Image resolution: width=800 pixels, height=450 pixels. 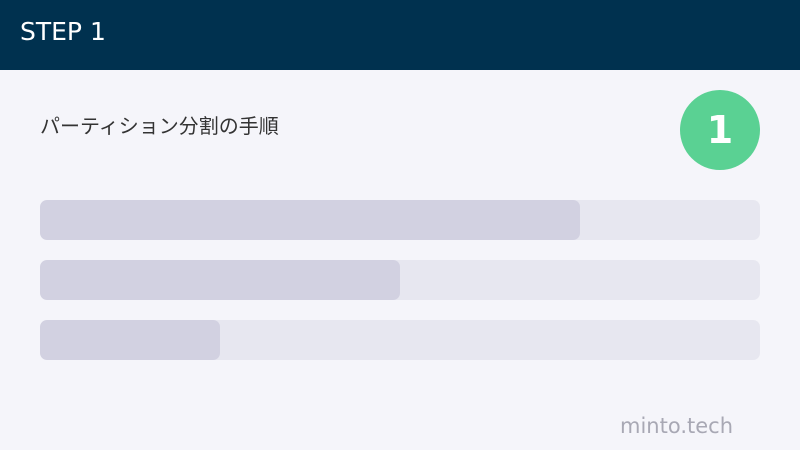 What do you see at coordinates (159, 126) in the screenshot?
I see `subtitle: パーティション分割の手順` at bounding box center [159, 126].